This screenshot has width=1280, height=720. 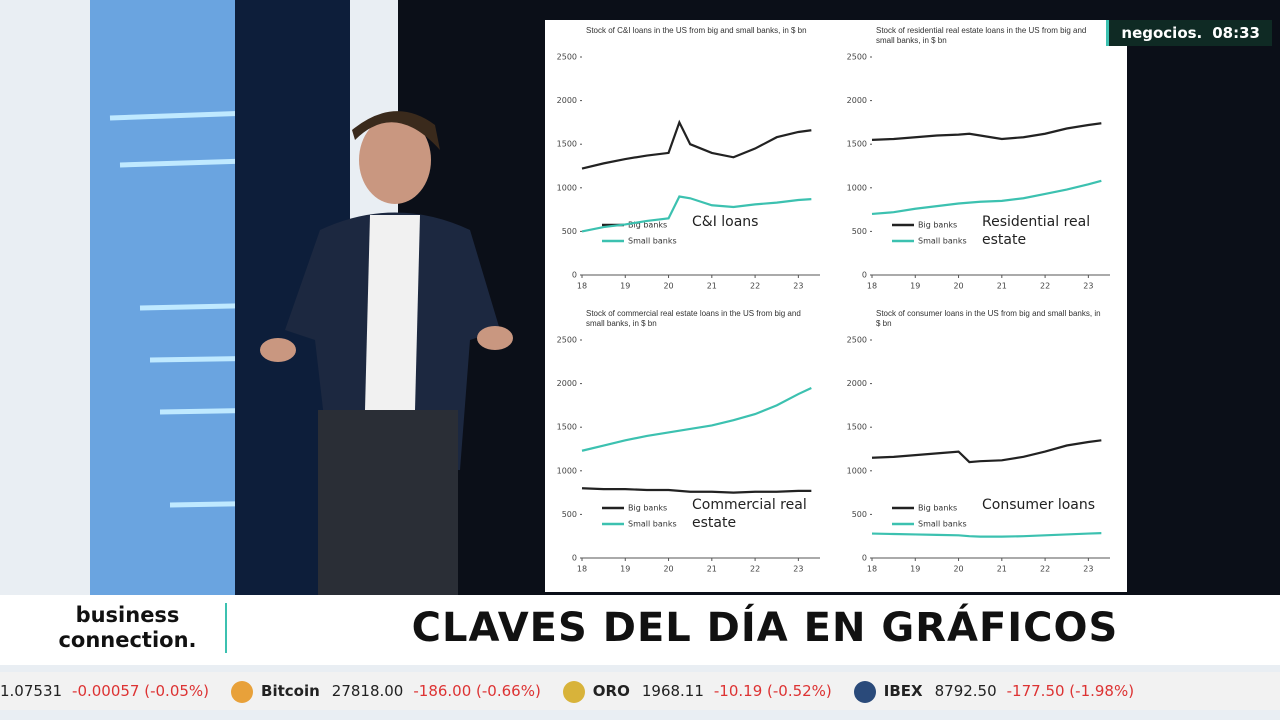 I want to click on annotation-box: Residential real estate, so click(x=1036, y=231).